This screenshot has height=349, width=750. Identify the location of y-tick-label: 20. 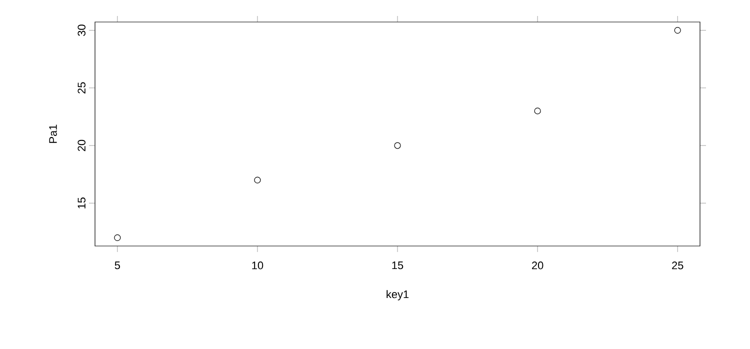
(82, 146).